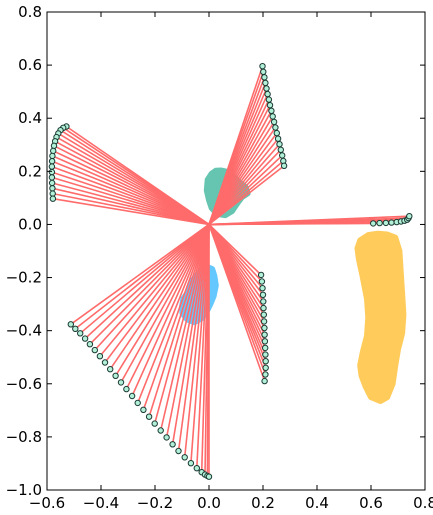 The image size is (433, 515). What do you see at coordinates (24, 331) in the screenshot?
I see `y-tick-label: −0.4` at bounding box center [24, 331].